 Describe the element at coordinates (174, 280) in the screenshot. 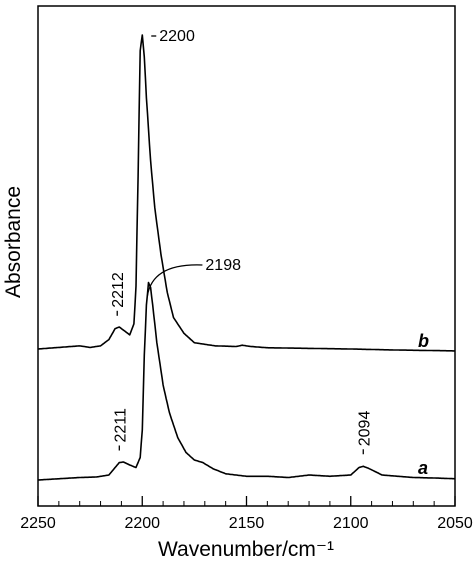

I see `peak-leader-line` at that location.